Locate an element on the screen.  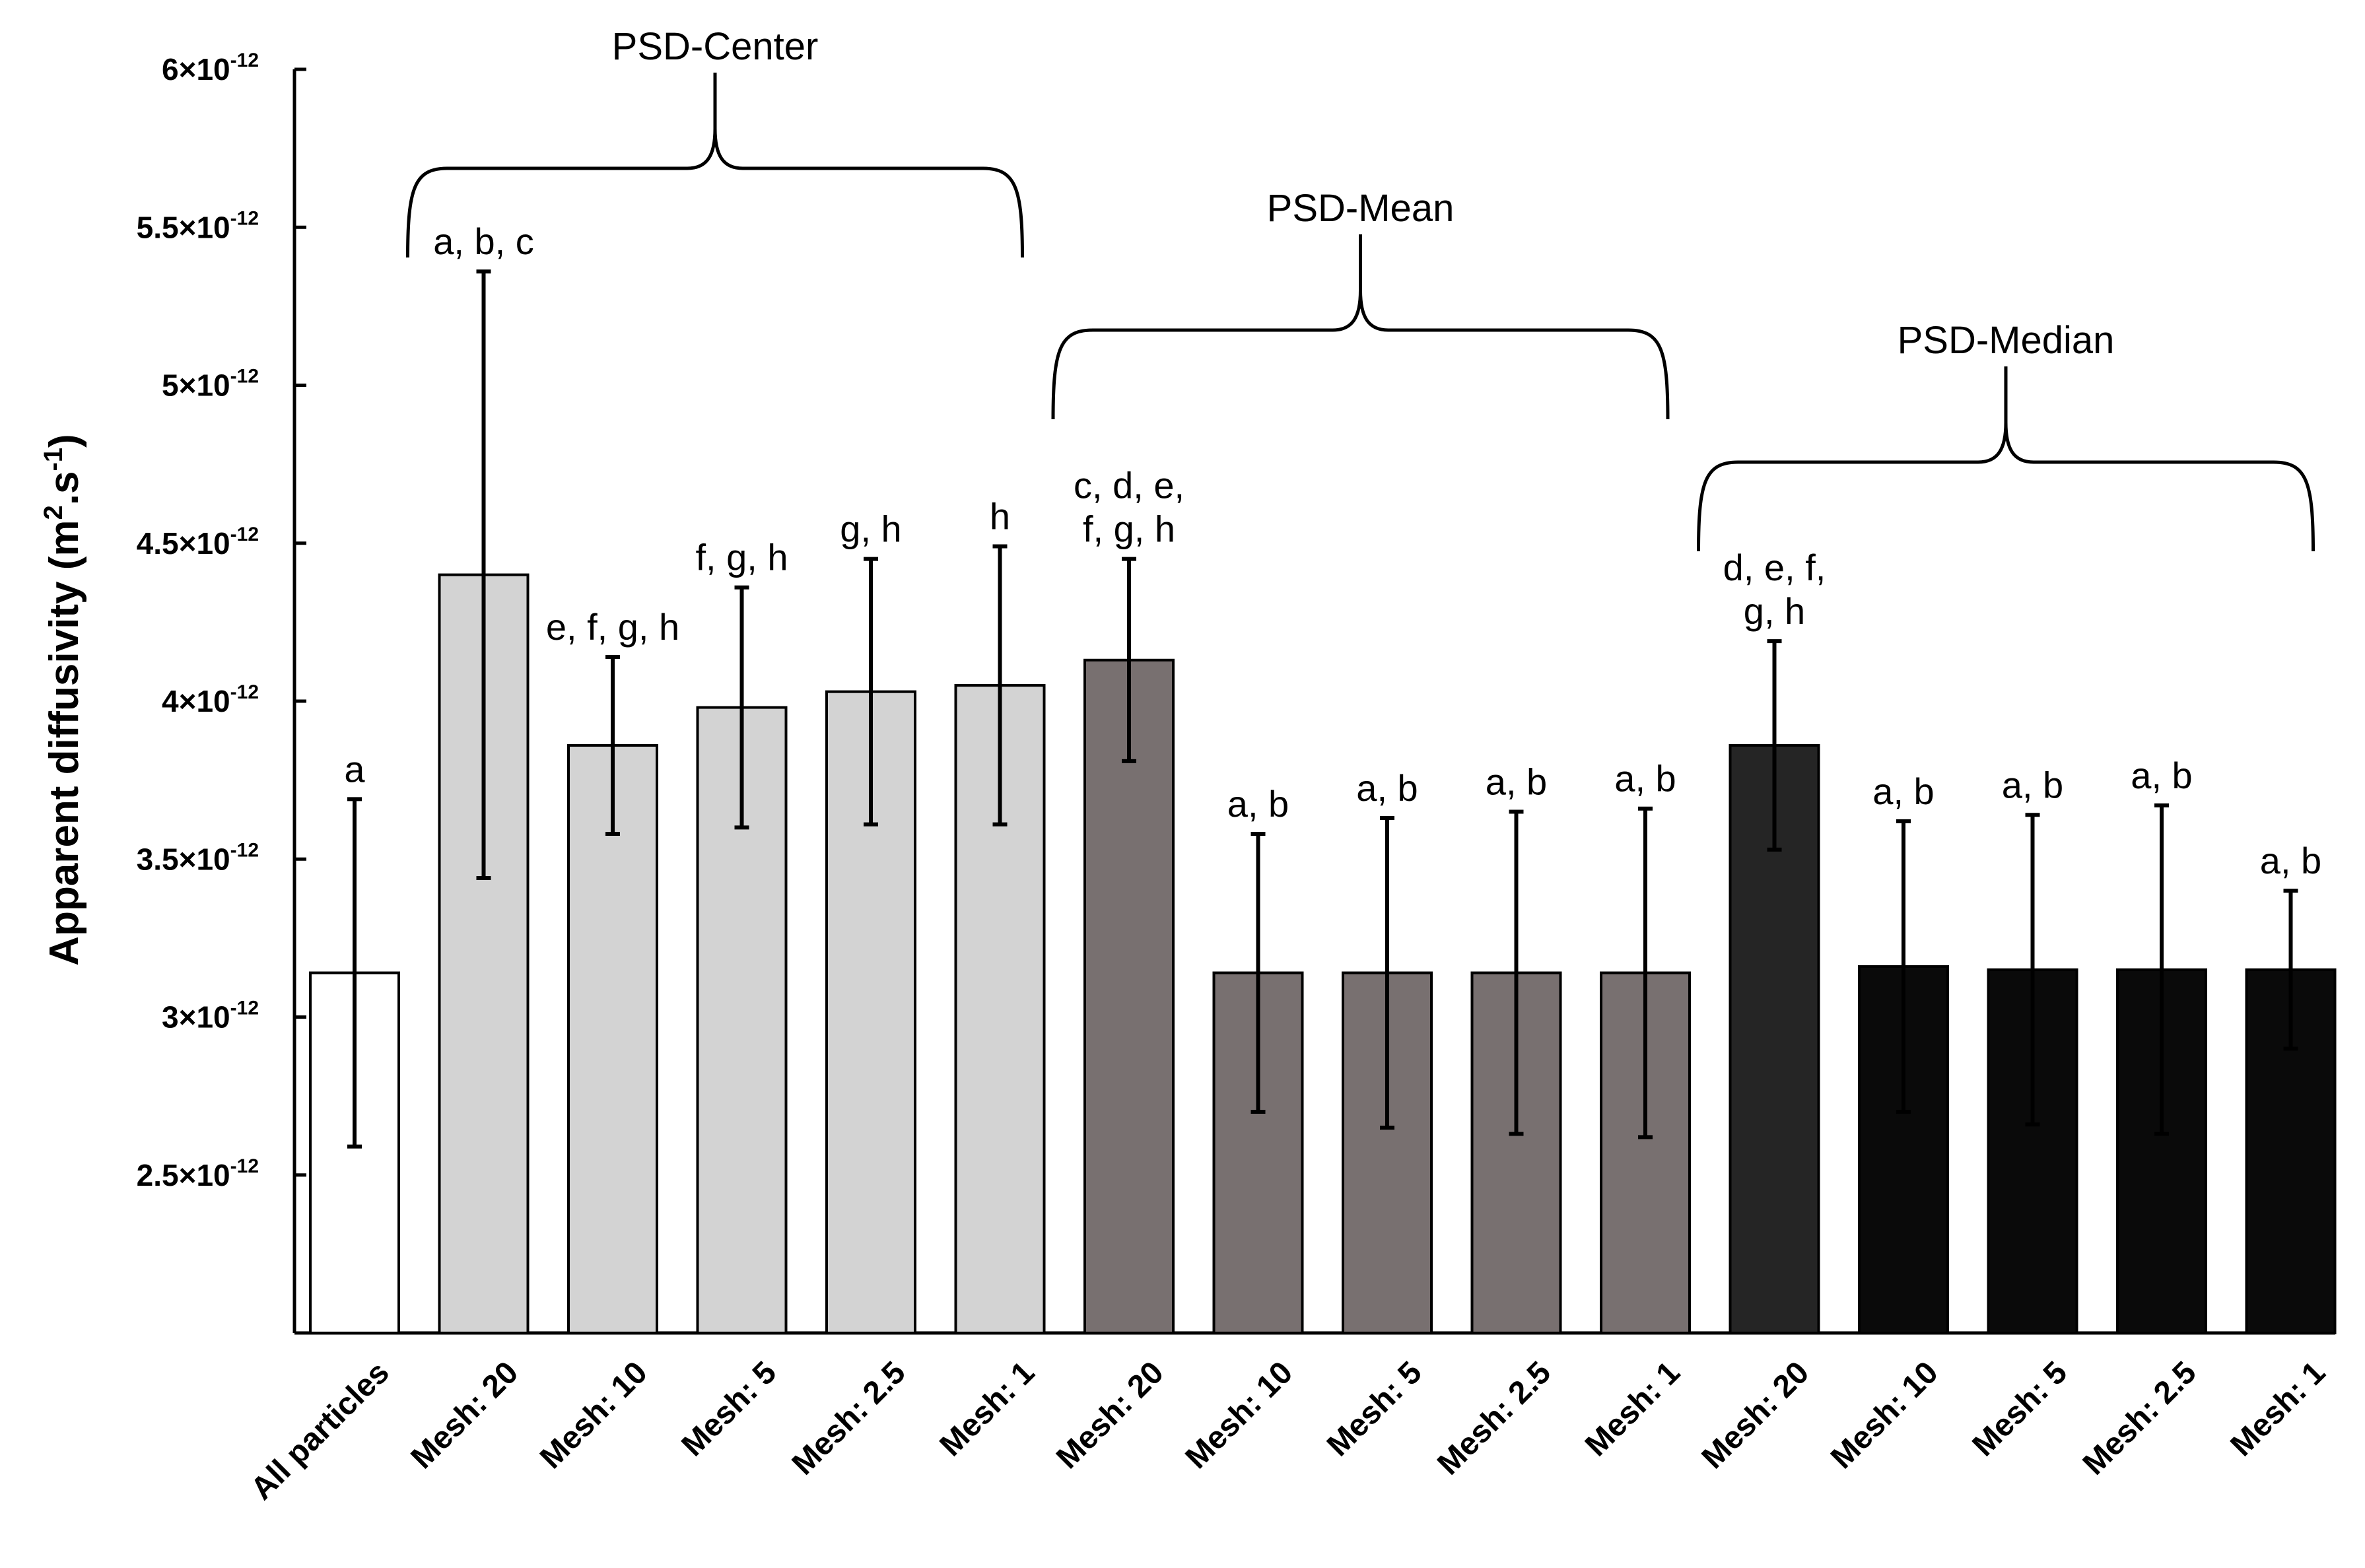
significance-label: d, e, f, is located at coordinates (1774, 567).